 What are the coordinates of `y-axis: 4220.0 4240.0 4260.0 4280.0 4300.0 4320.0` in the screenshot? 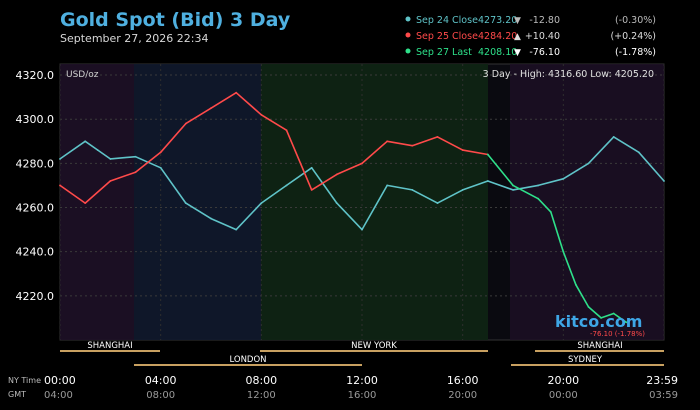 It's located at (35, 186).